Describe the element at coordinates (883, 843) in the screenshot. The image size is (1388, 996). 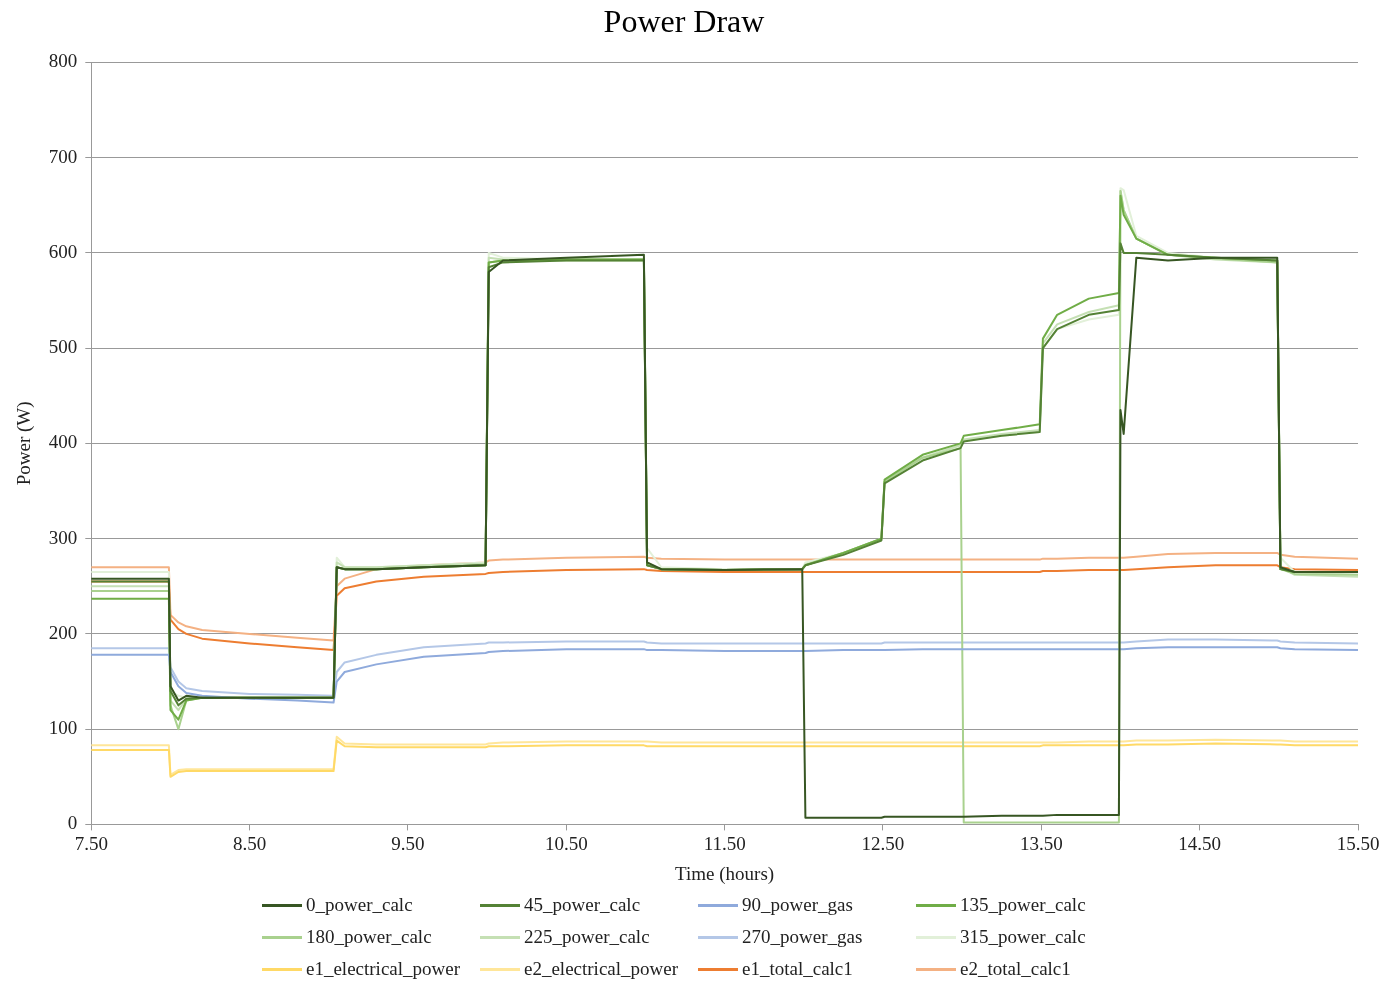
I see `x-tick-label: 12.50` at that location.